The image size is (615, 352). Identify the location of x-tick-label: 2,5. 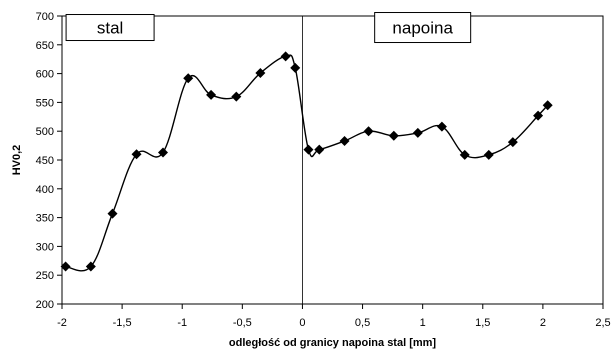
(602, 323).